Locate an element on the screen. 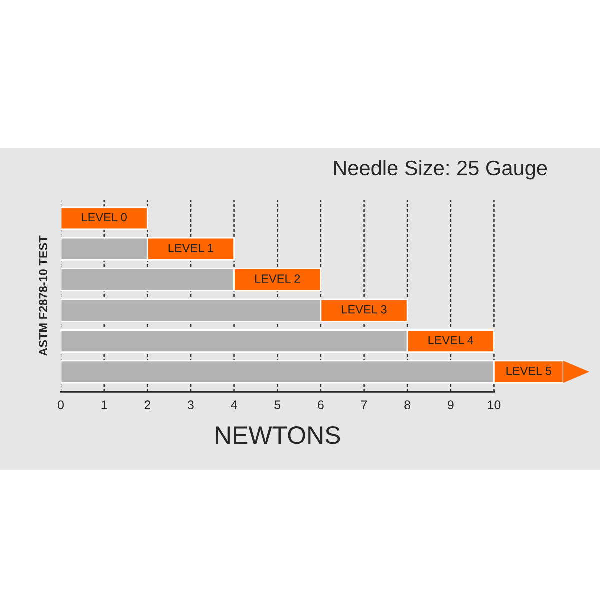 The height and width of the screenshot is (600, 600). x-tick-label: 2 is located at coordinates (147, 405).